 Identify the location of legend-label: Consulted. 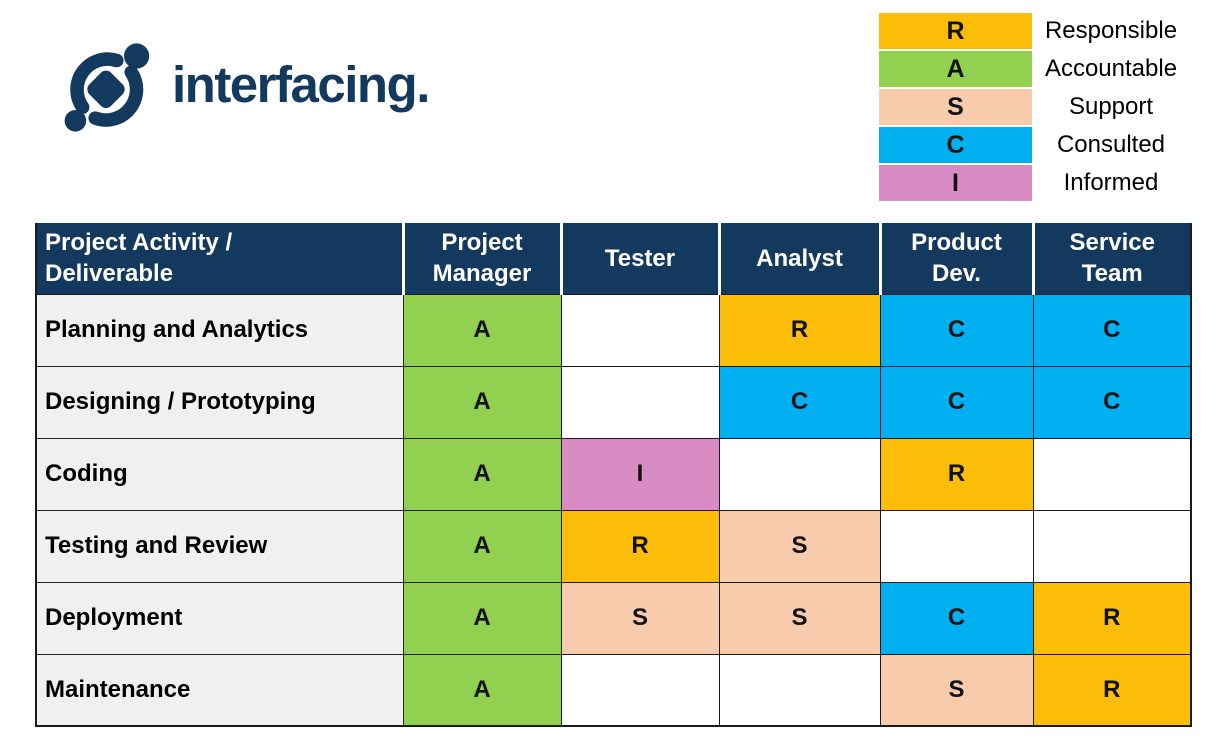
(1111, 144).